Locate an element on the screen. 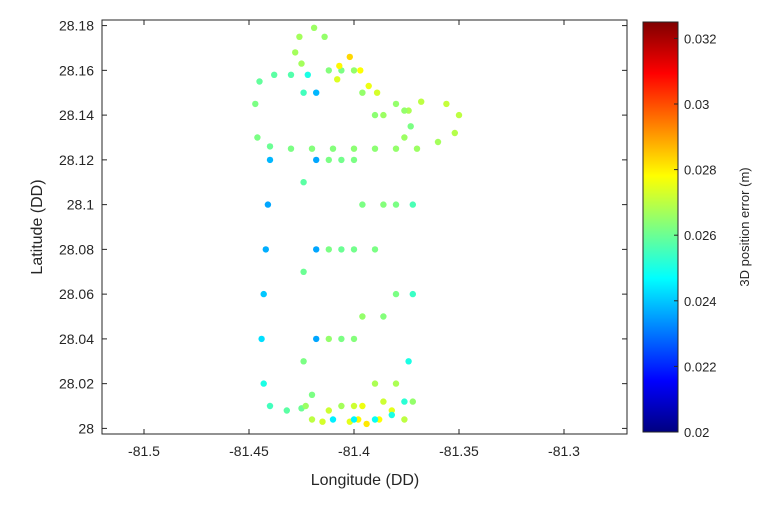 This screenshot has width=780, height=522. y-tick-label: 28.06 is located at coordinates (76, 294).